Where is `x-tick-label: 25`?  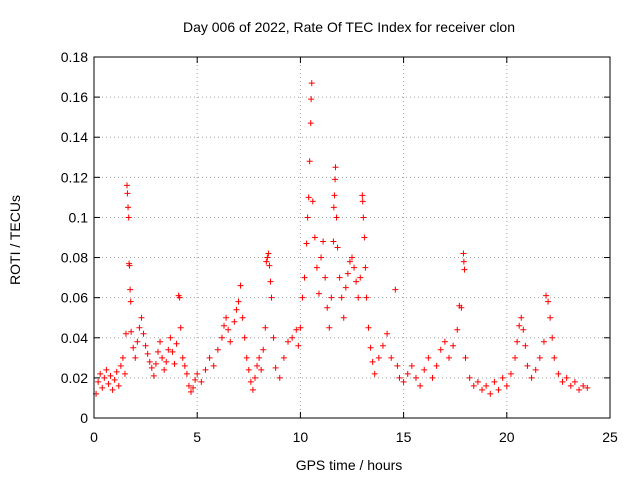
x-tick-label: 25 is located at coordinates (610, 437).